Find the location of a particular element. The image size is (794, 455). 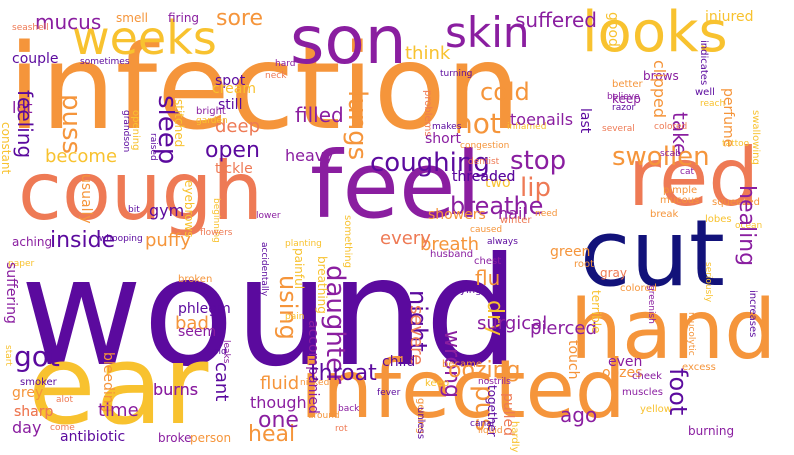

cloud-word-feel: feel is located at coordinates (396, 185).